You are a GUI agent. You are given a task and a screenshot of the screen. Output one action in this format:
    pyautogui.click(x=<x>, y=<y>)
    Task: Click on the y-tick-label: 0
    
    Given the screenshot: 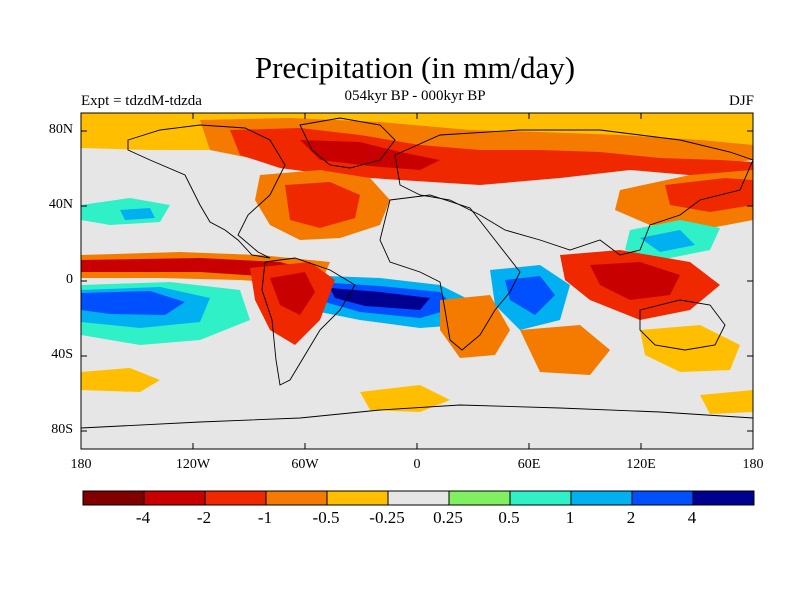 What is the action you would take?
    pyautogui.click(x=69, y=279)
    